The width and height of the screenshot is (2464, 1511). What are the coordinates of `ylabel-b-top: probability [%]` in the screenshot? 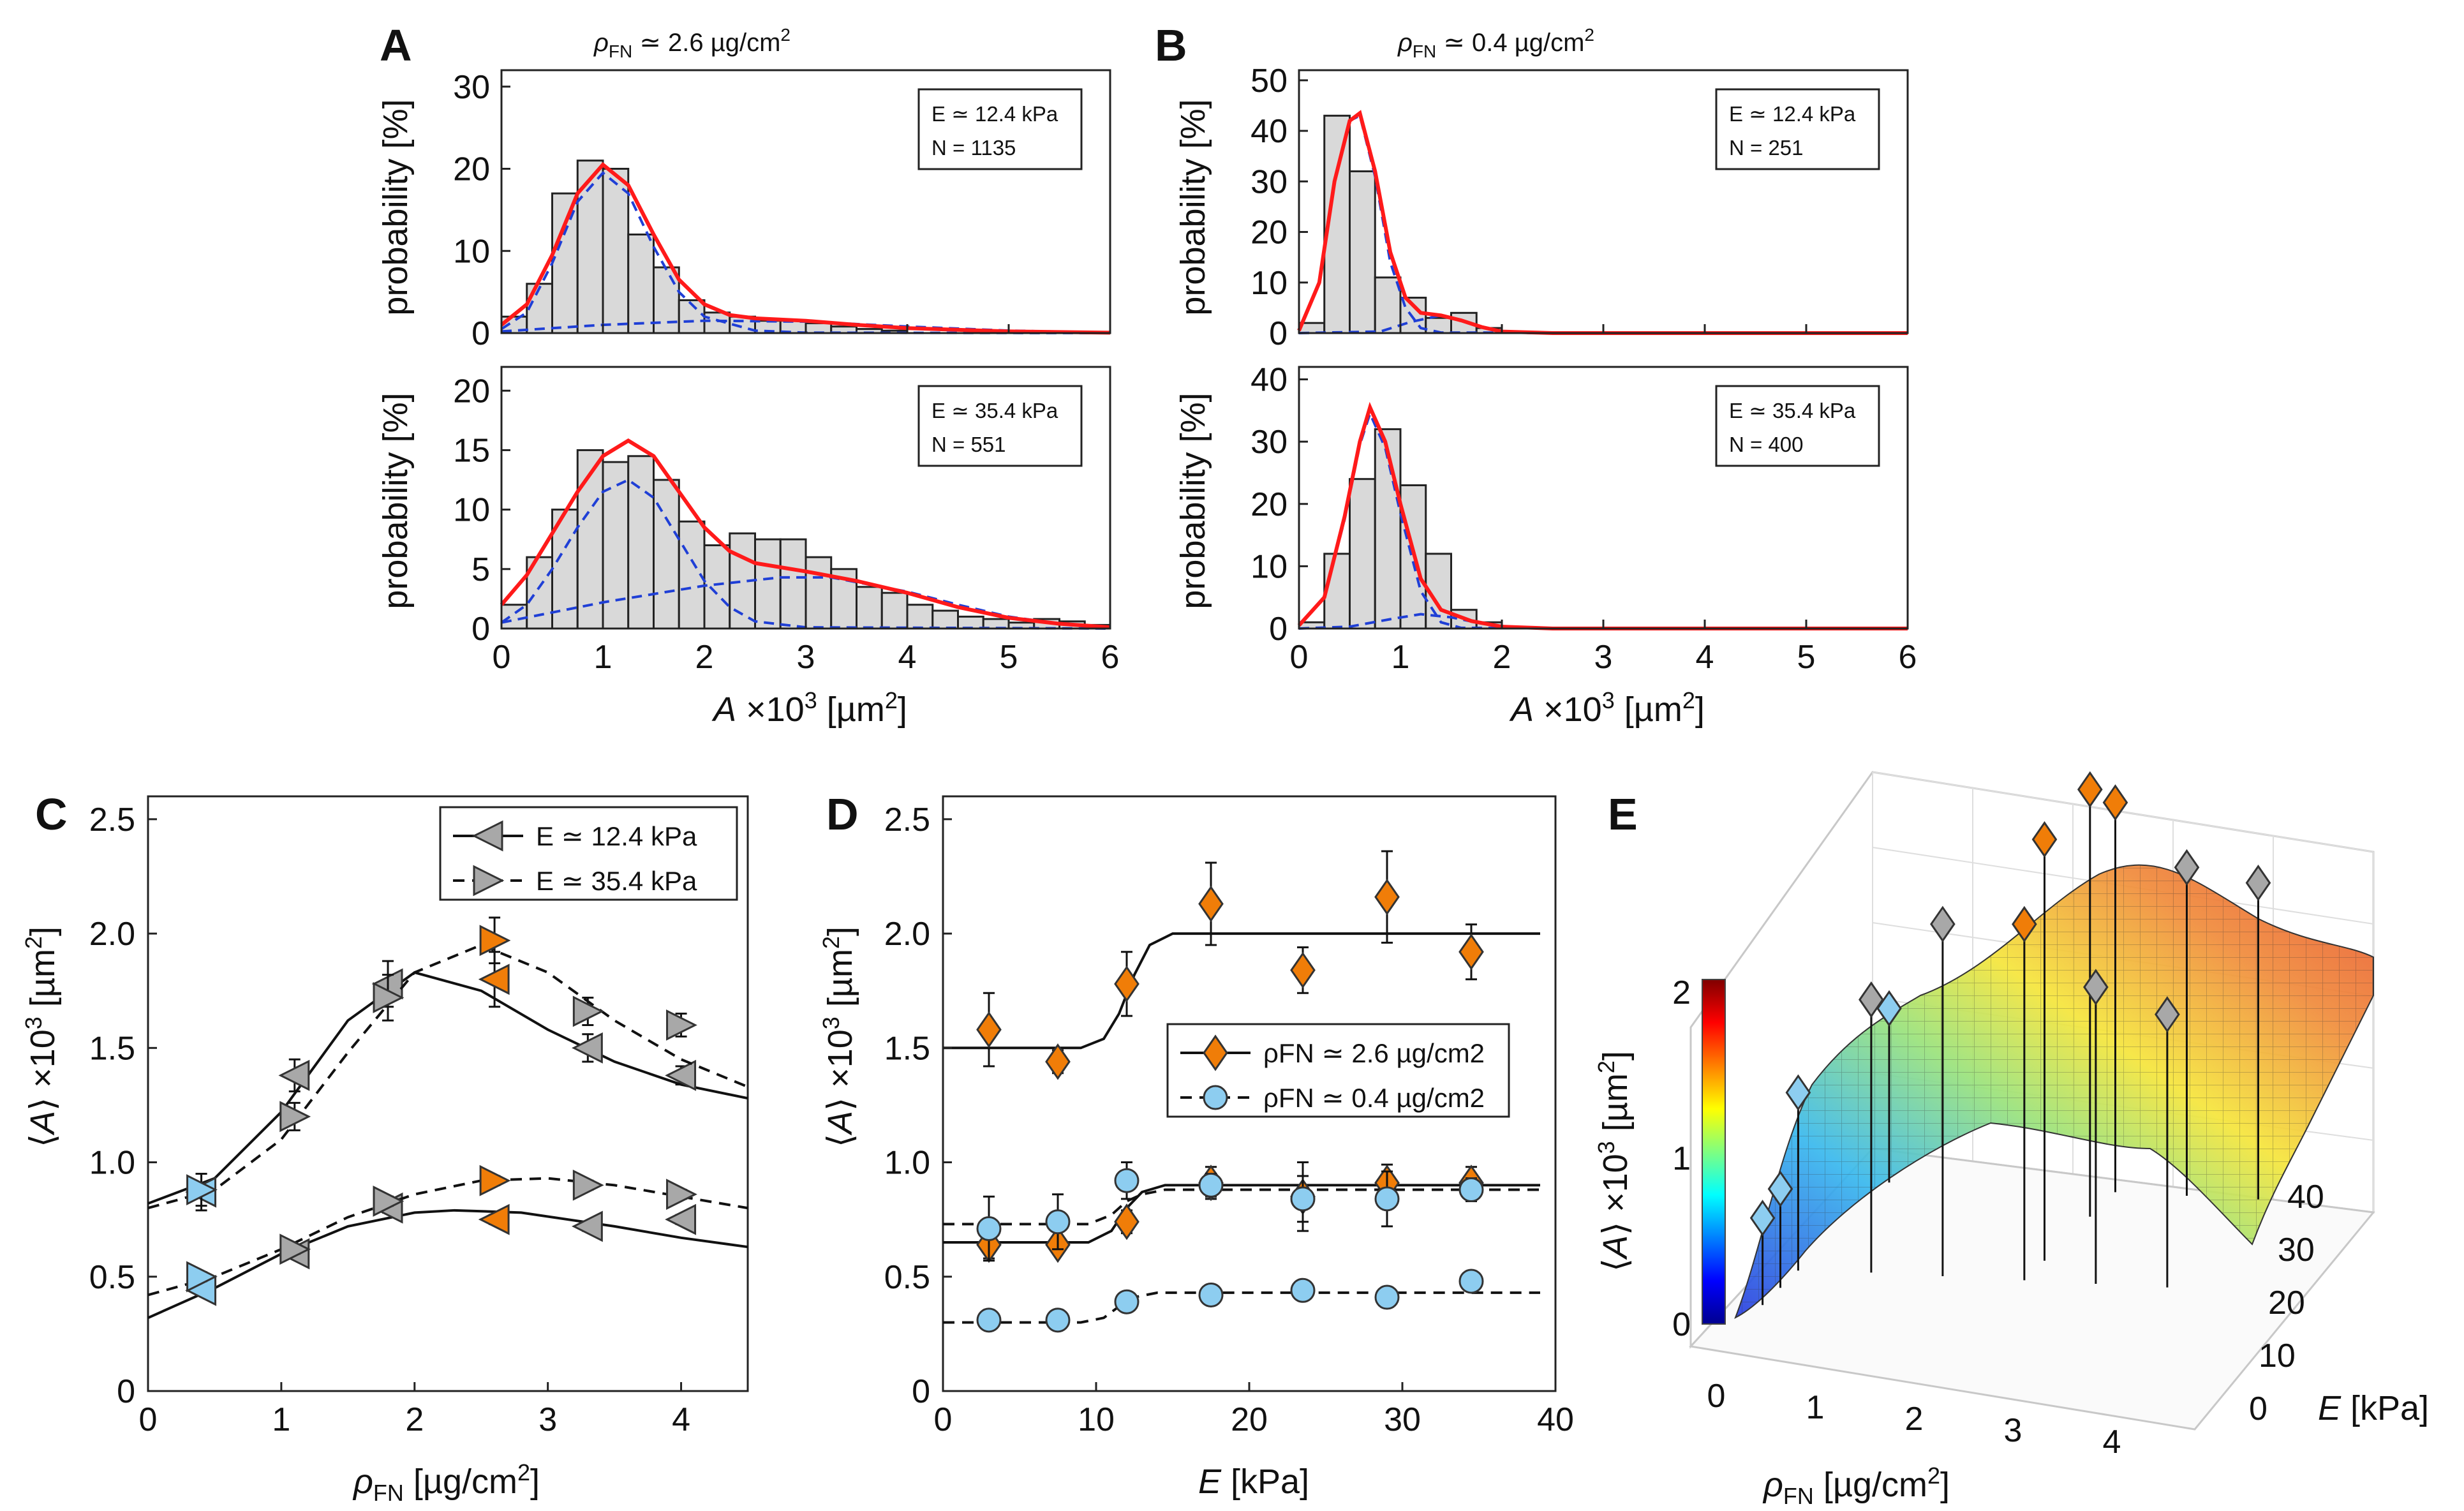 It's located at (1193, 207).